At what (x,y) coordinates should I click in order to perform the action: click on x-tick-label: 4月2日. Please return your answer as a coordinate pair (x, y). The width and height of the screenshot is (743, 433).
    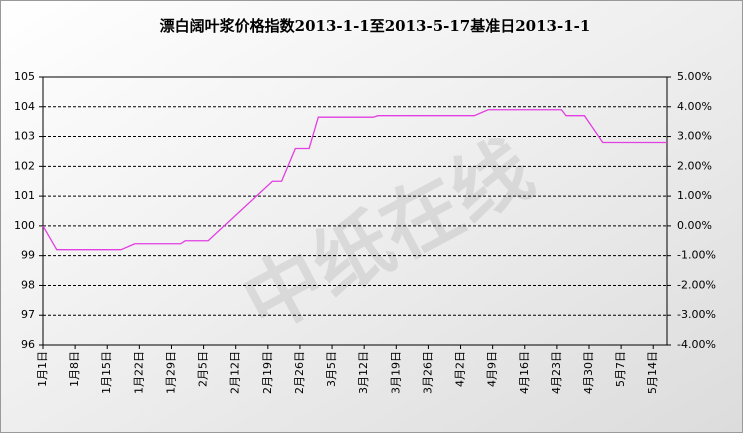
    Looking at the image, I should click on (460, 369).